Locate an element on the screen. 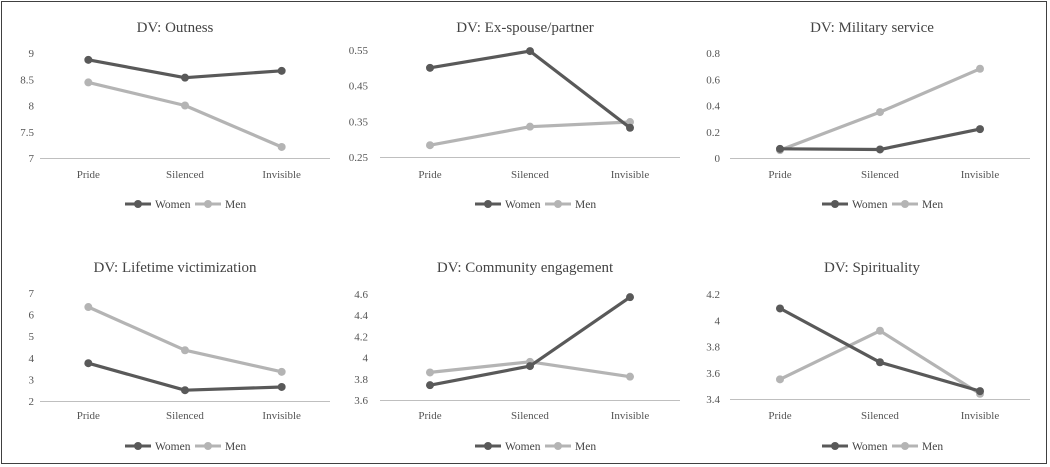  chart-title: DV: Community engagement is located at coordinates (525, 268).